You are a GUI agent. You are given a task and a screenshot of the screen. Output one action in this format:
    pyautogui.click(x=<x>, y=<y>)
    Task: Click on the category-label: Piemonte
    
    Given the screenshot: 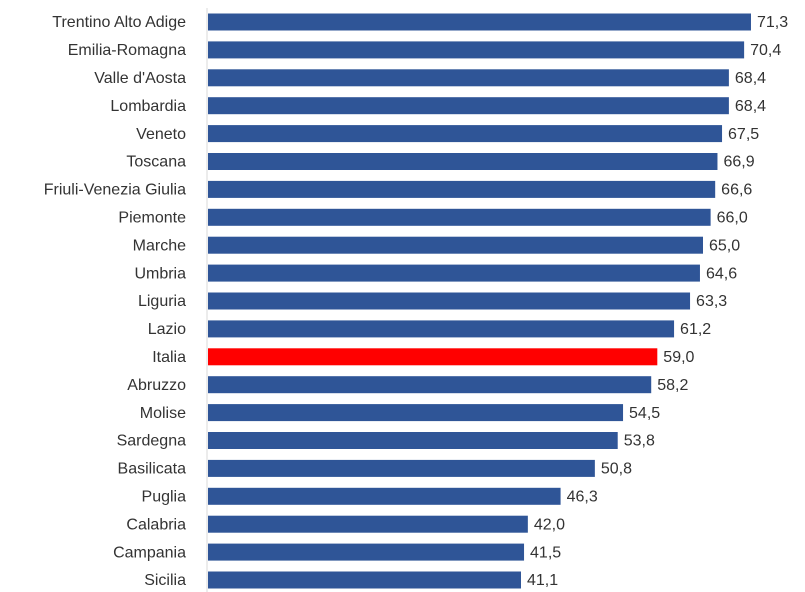 What is the action you would take?
    pyautogui.click(x=152, y=218)
    